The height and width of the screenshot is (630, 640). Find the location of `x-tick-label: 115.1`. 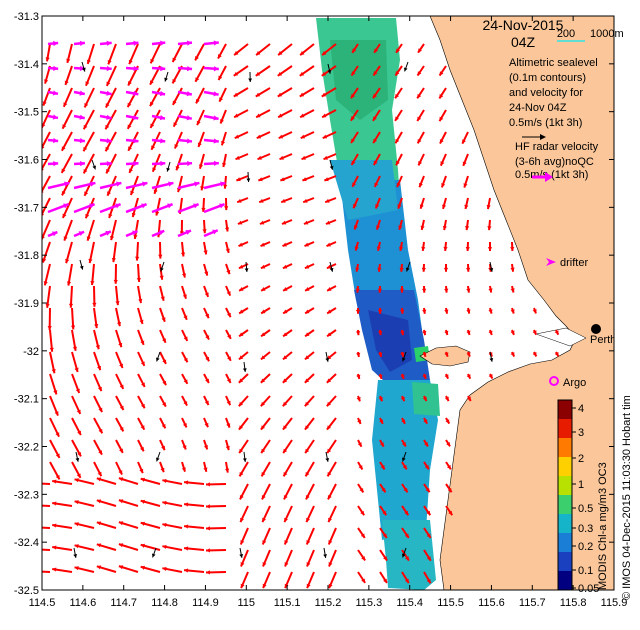

x-tick-label: 115.1 is located at coordinates (287, 603).